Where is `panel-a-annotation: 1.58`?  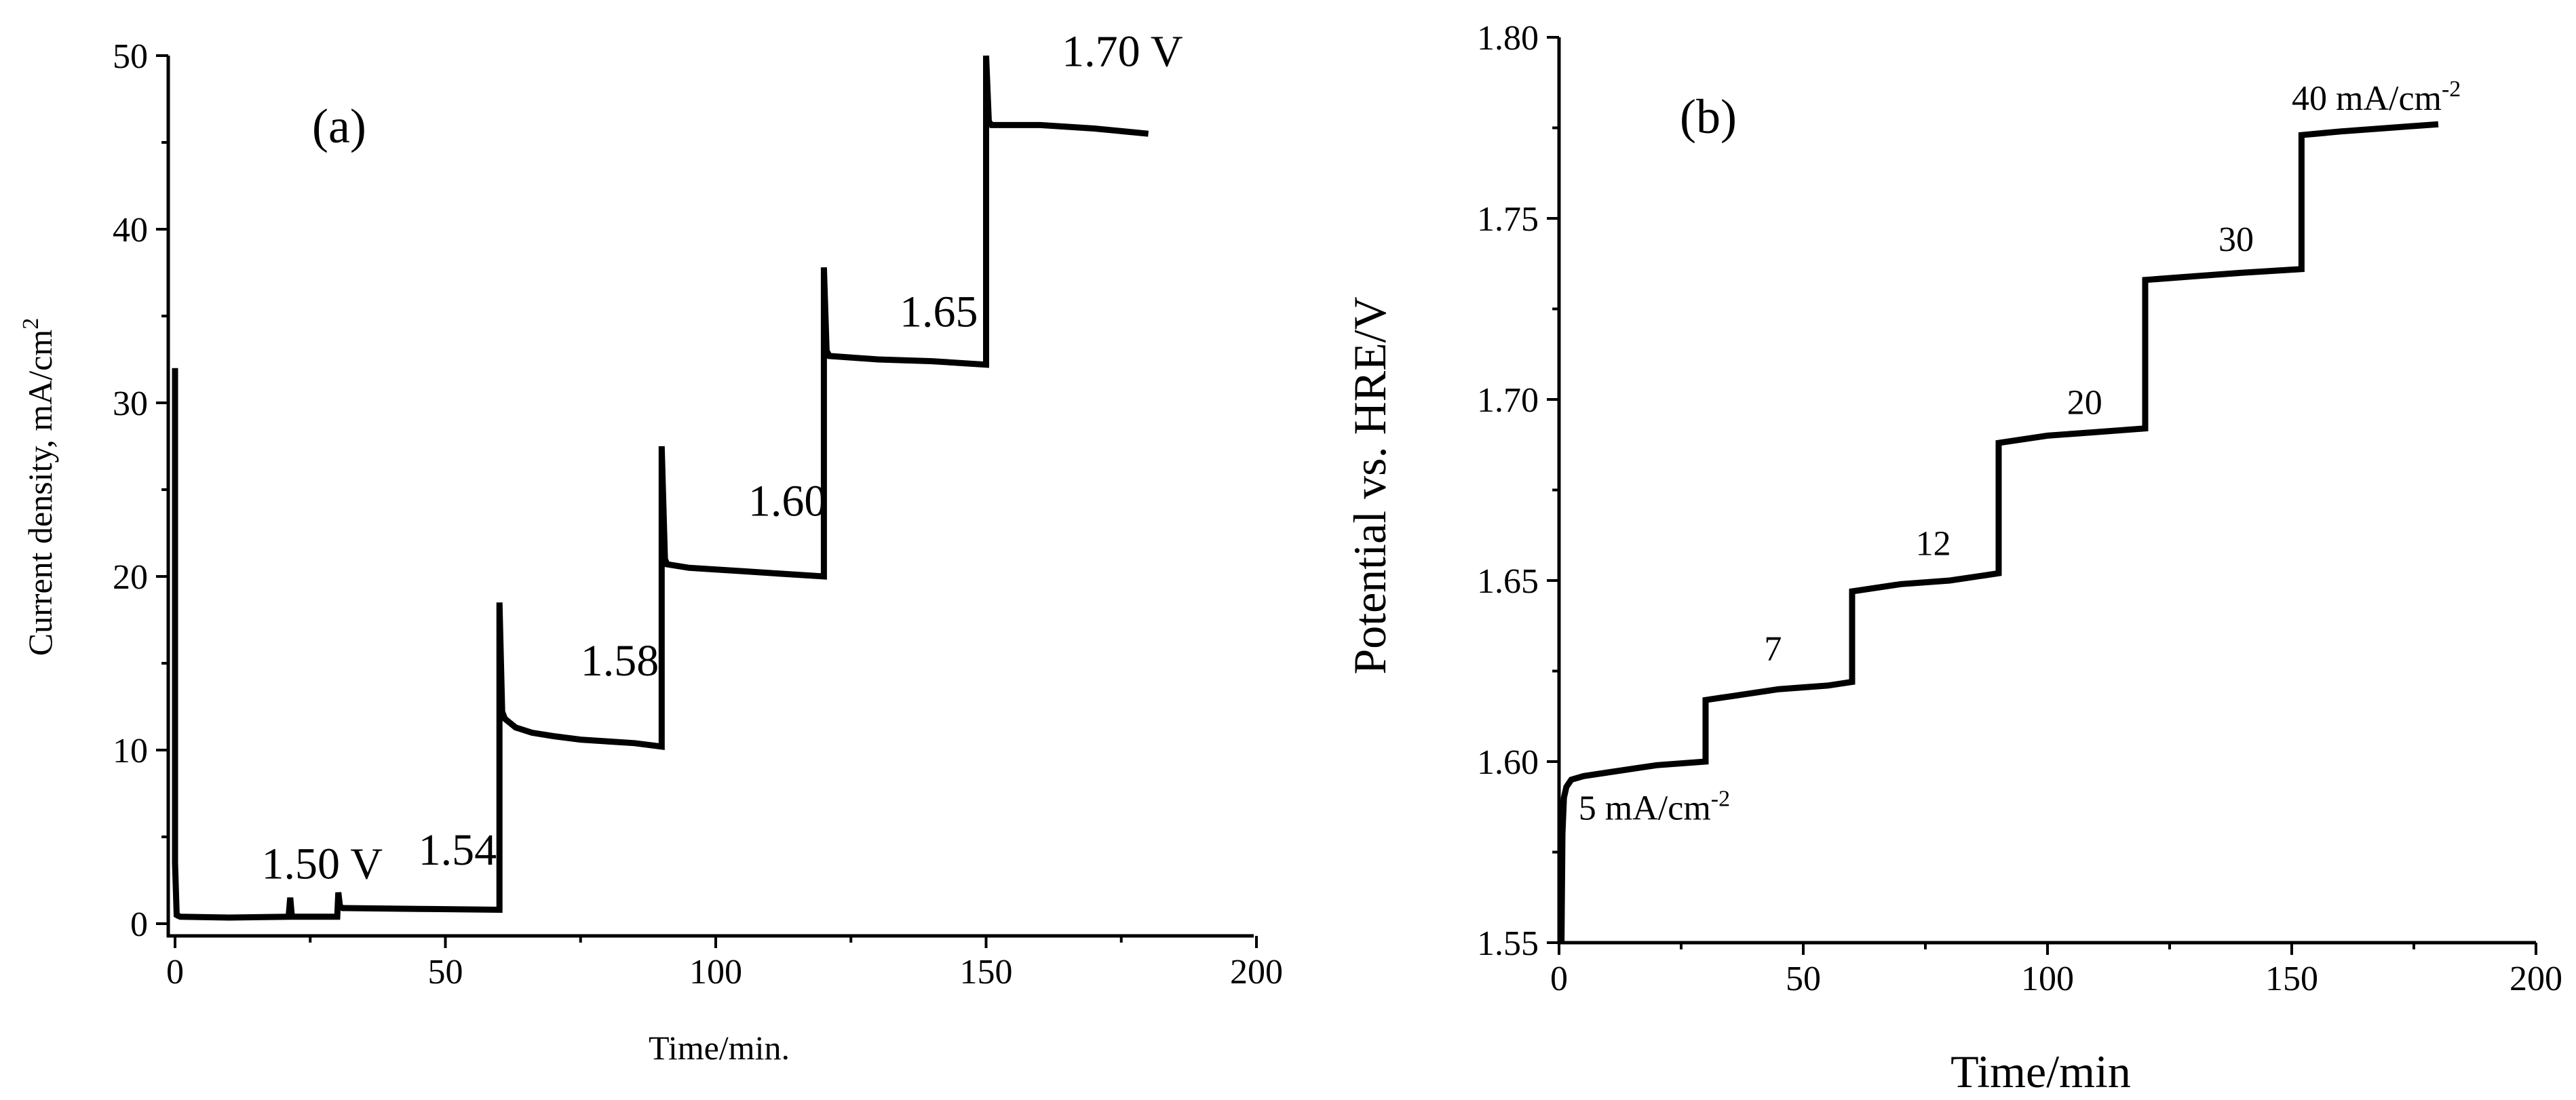 panel-a-annotation: 1.58 is located at coordinates (620, 661).